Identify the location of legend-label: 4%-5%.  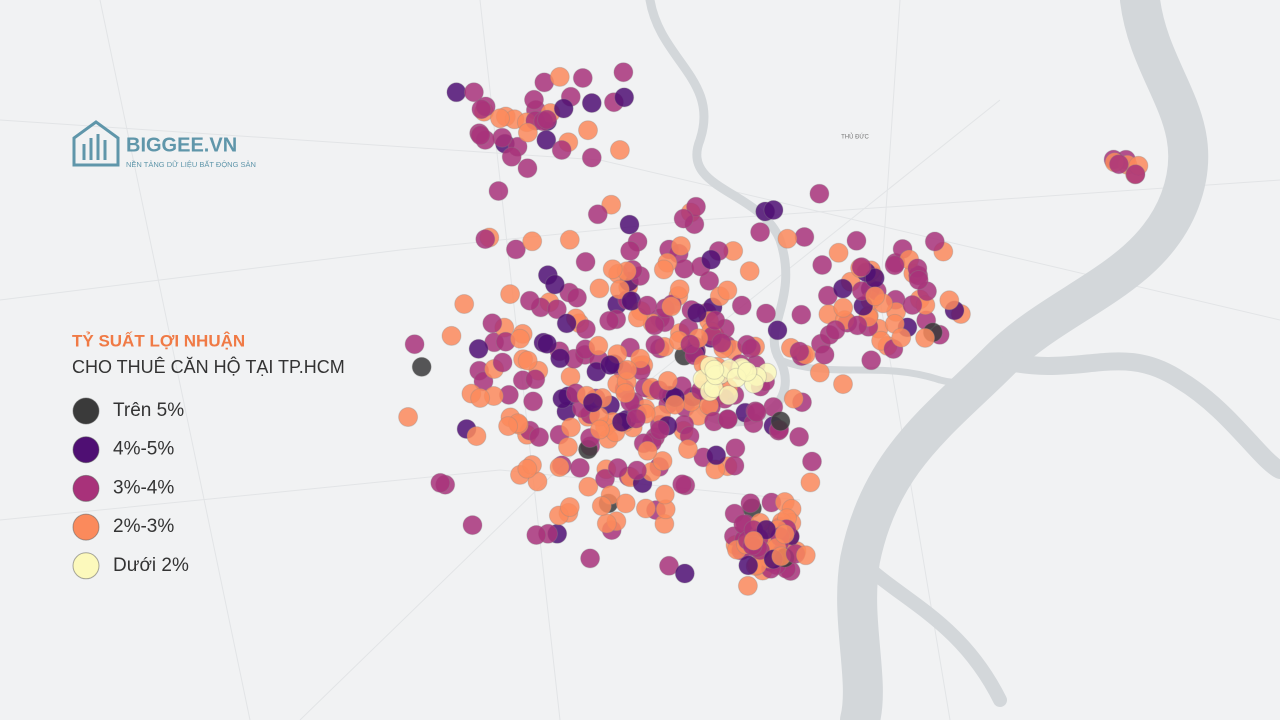
(143, 449).